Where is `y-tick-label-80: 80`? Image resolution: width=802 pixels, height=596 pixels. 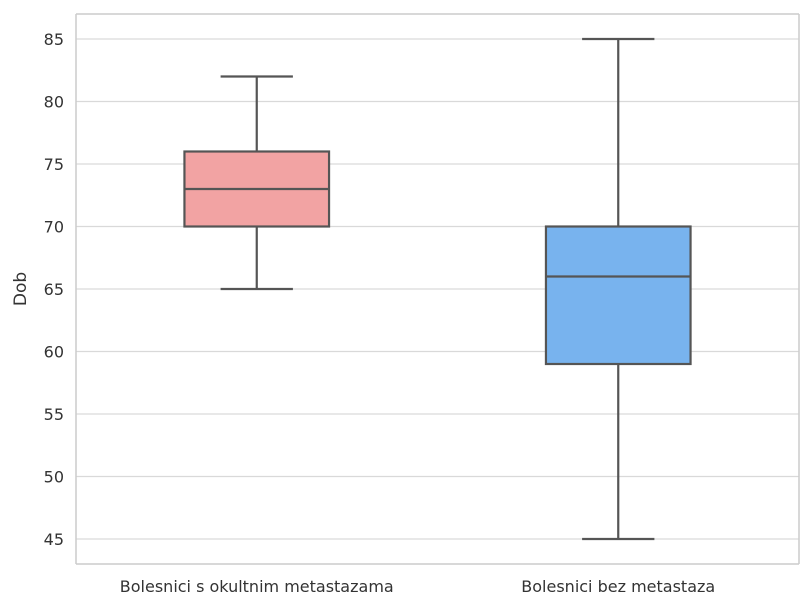 y-tick-label-80: 80 is located at coordinates (54, 102).